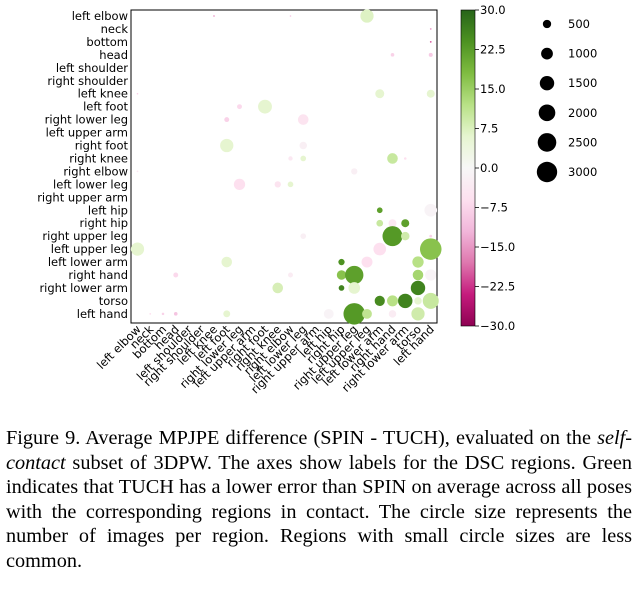 This screenshot has height=600, width=637. I want to click on y-tick-label: bottom, so click(107, 42).